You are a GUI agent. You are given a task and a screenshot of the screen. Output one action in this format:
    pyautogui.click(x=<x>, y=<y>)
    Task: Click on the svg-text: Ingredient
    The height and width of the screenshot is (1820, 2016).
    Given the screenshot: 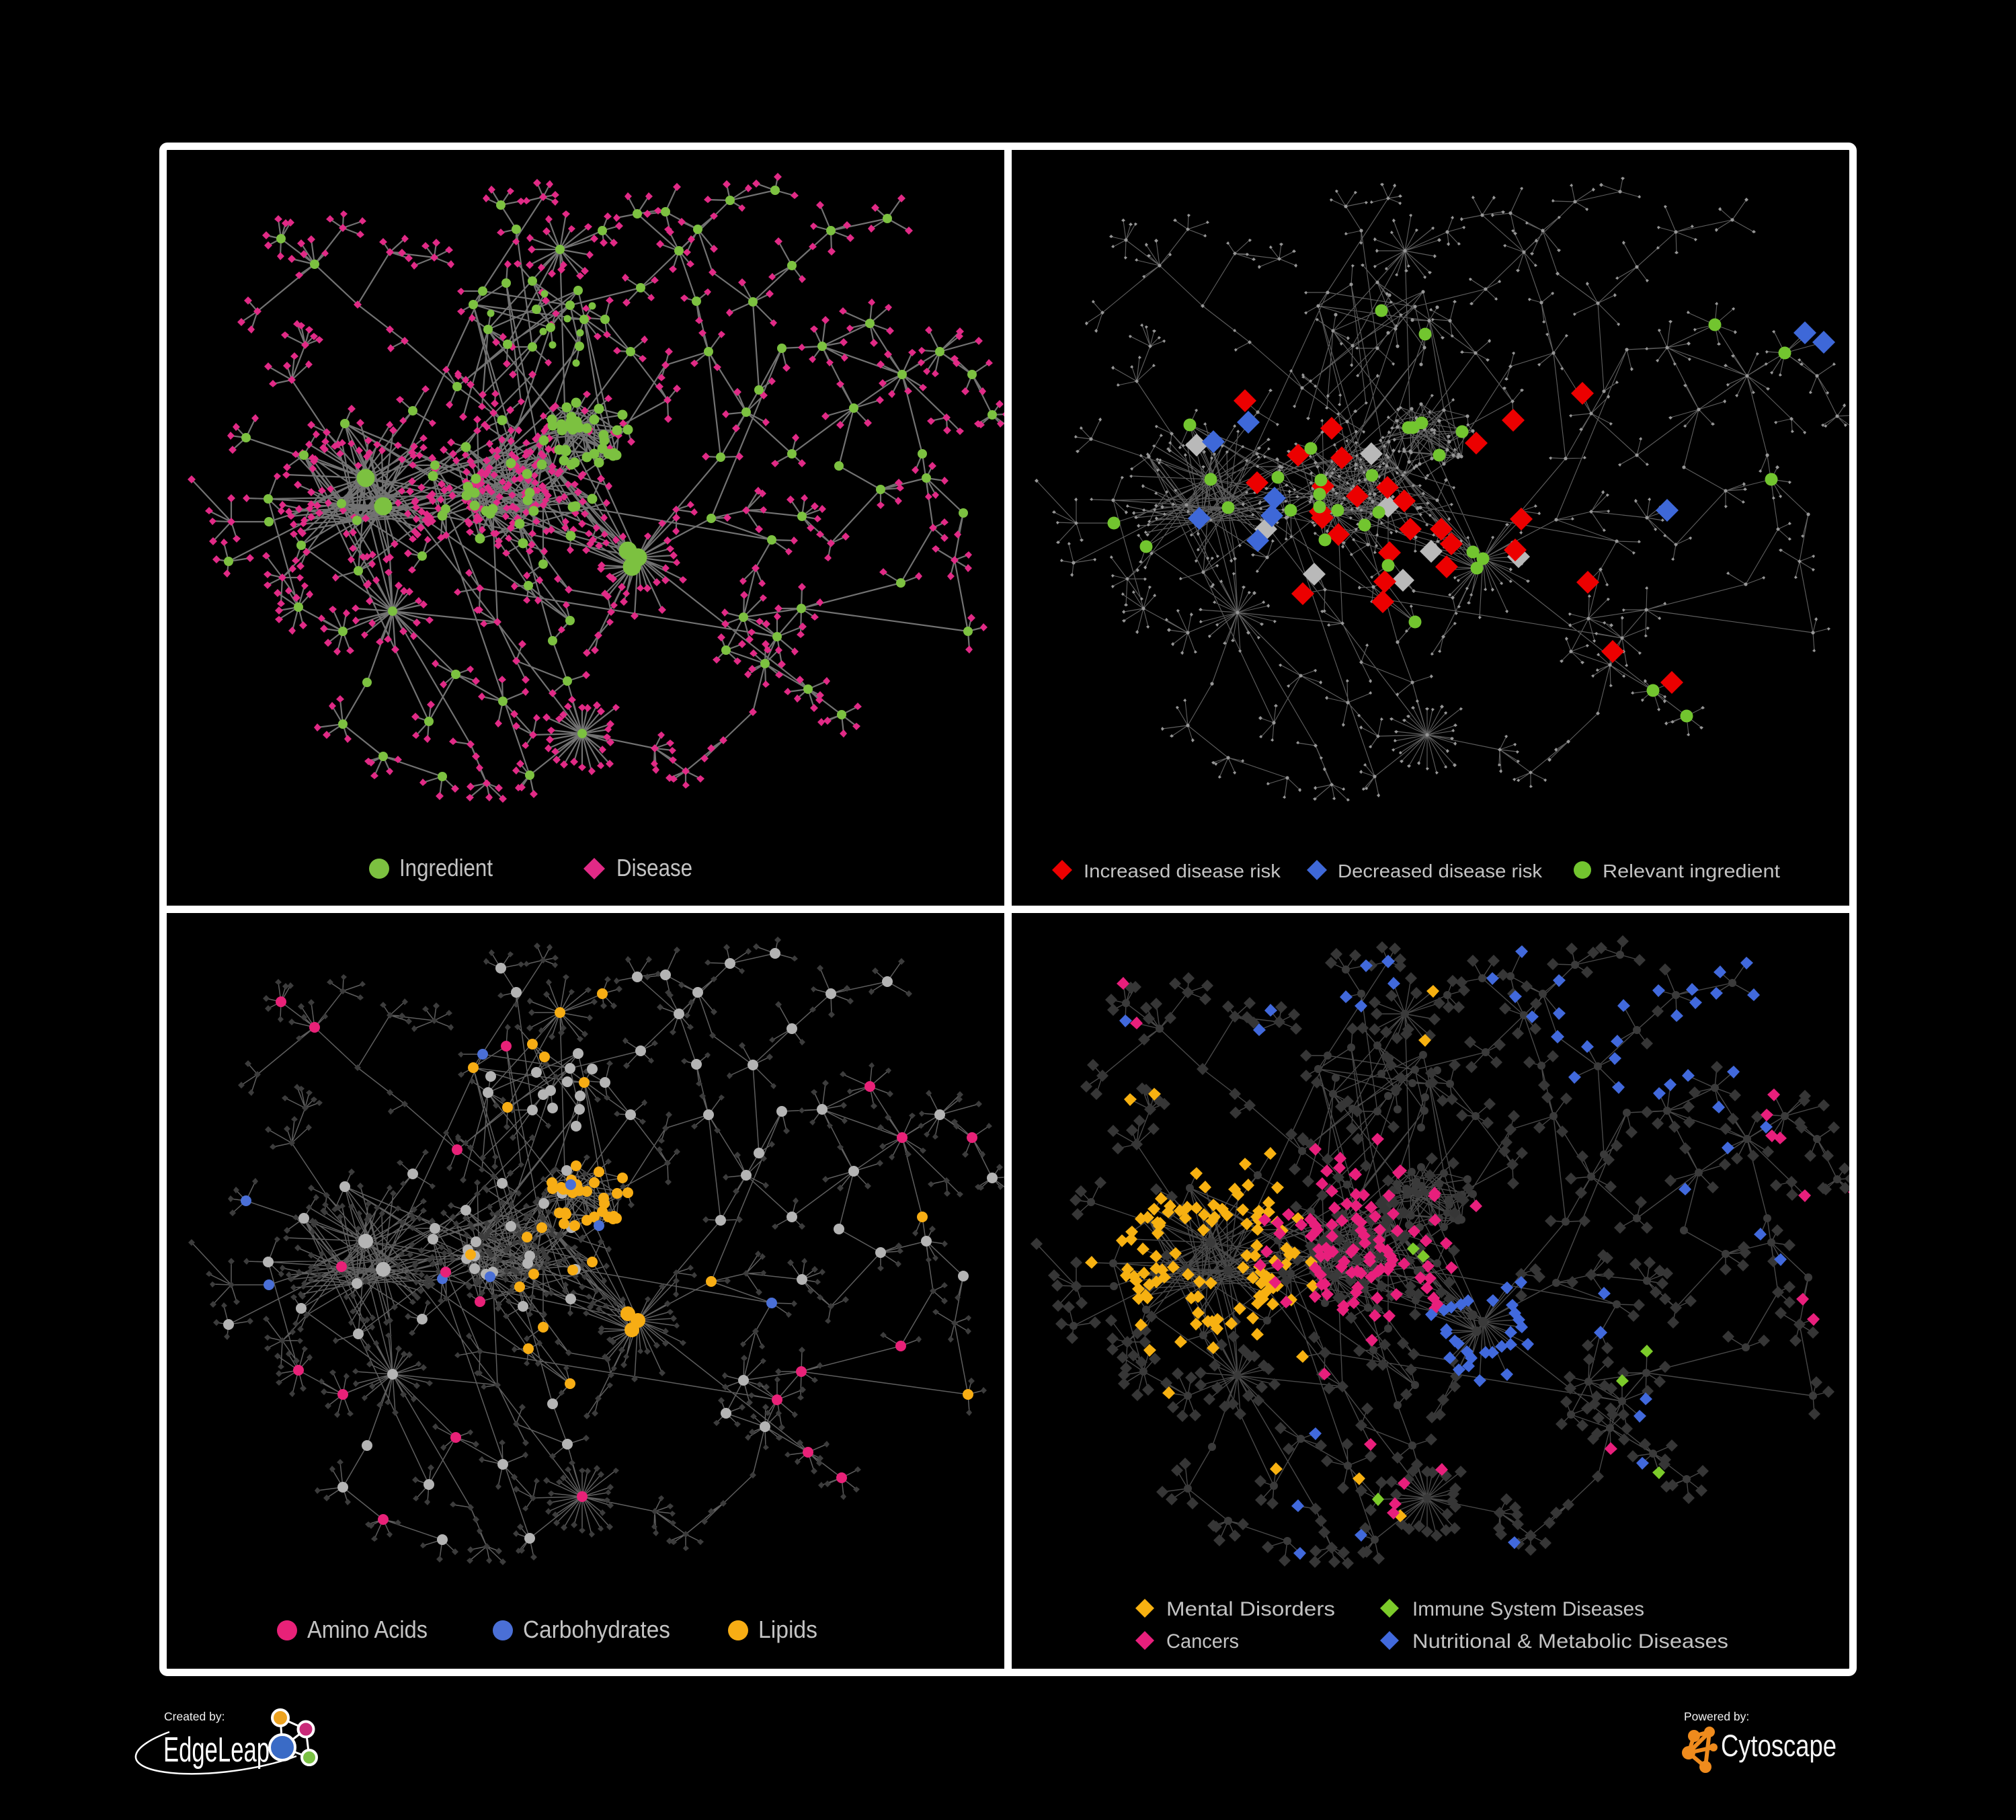 What is the action you would take?
    pyautogui.click(x=446, y=867)
    